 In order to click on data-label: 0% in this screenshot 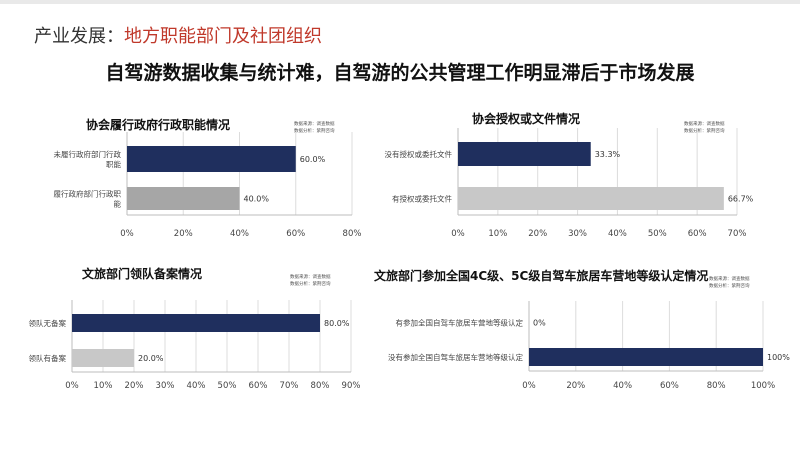, I will do `click(539, 323)`.